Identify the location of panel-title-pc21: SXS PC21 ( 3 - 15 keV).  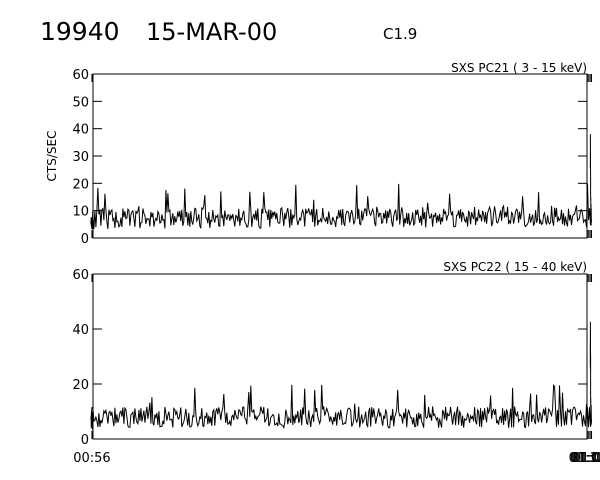
(519, 68).